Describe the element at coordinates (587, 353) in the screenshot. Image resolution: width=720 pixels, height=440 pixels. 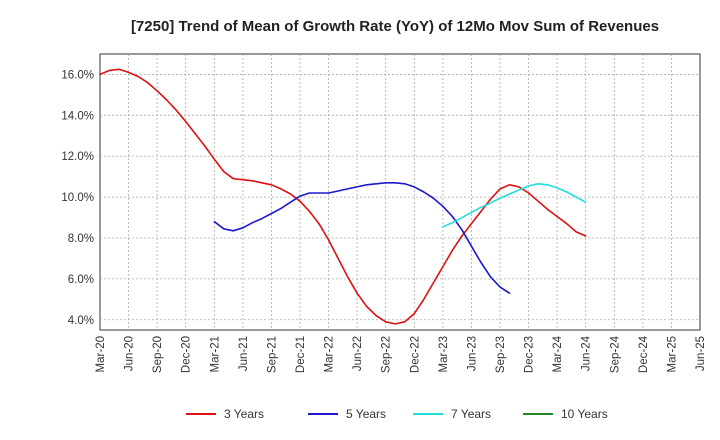
I see `x-tick-label: Jun-24` at that location.